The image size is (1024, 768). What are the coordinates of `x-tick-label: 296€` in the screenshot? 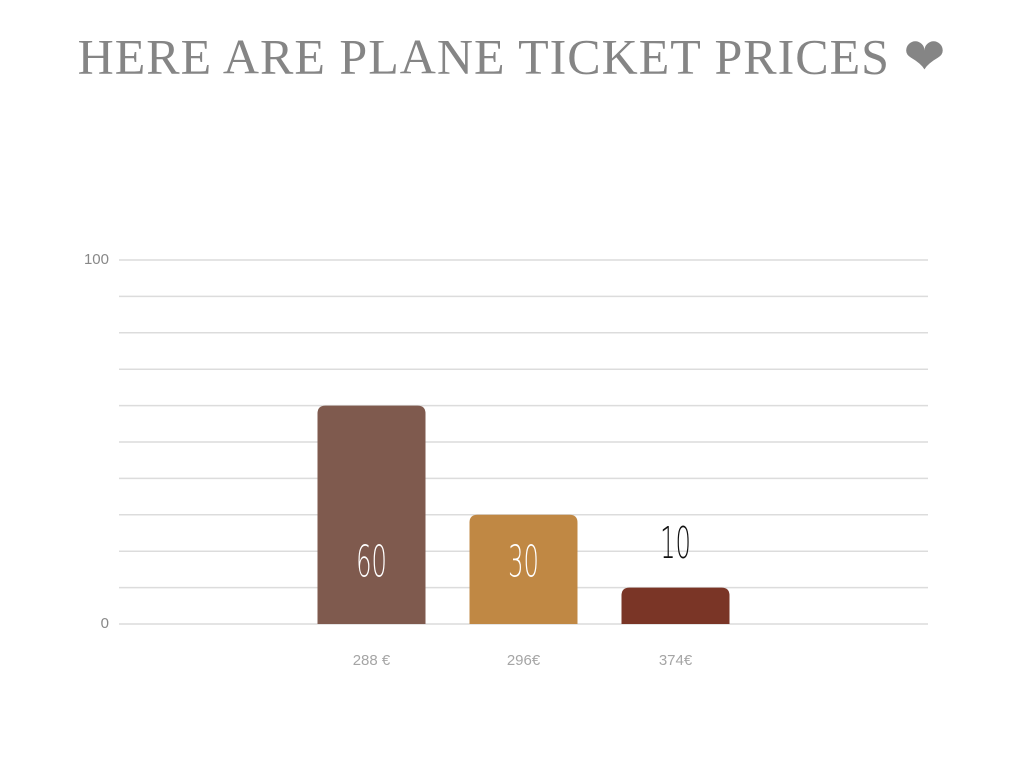 It's located at (524, 660).